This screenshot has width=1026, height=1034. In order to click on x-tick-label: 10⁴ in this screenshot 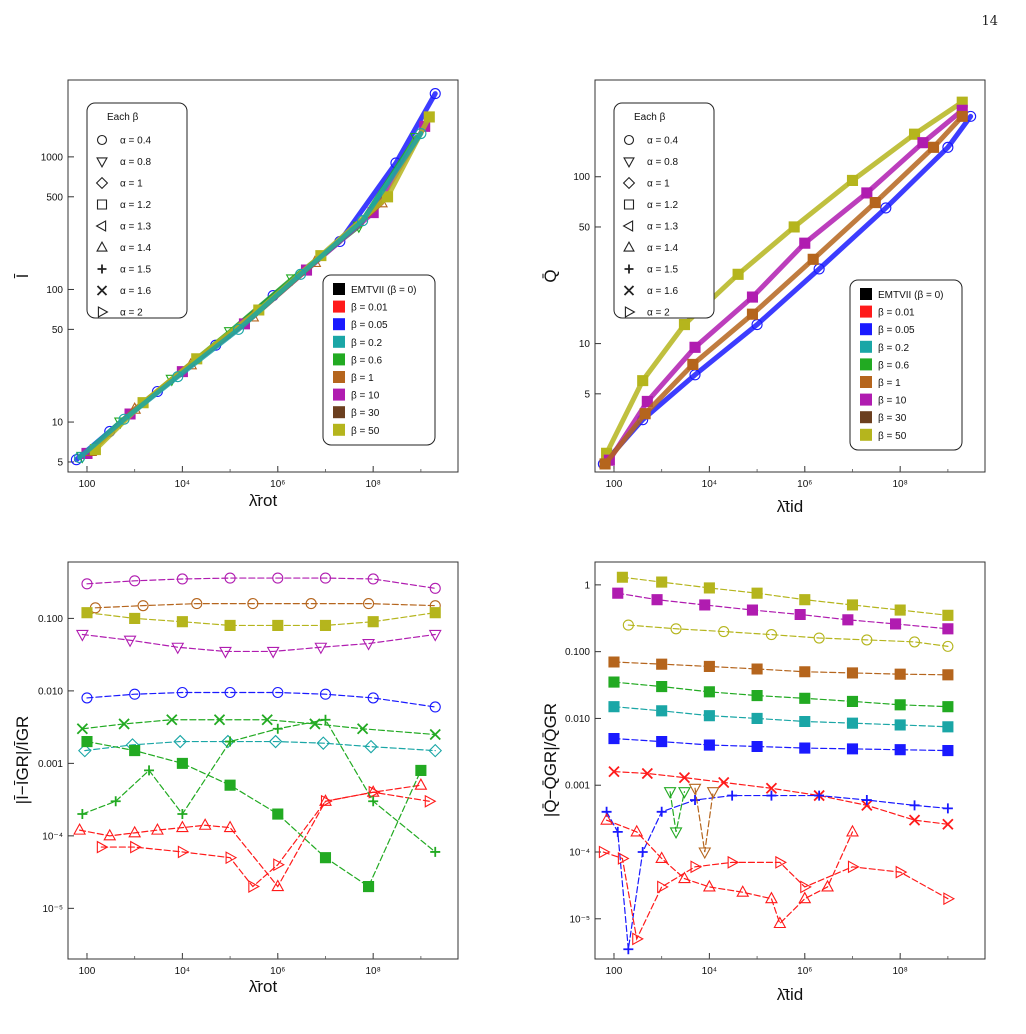, I will do `click(709, 971)`.